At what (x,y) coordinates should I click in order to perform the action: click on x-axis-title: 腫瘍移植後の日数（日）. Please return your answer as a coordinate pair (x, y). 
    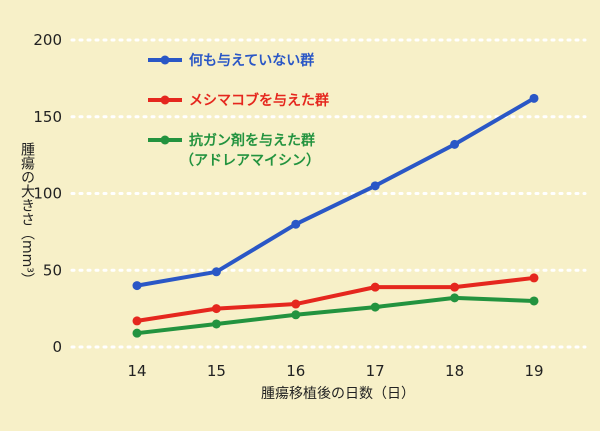
    Looking at the image, I should click on (338, 393).